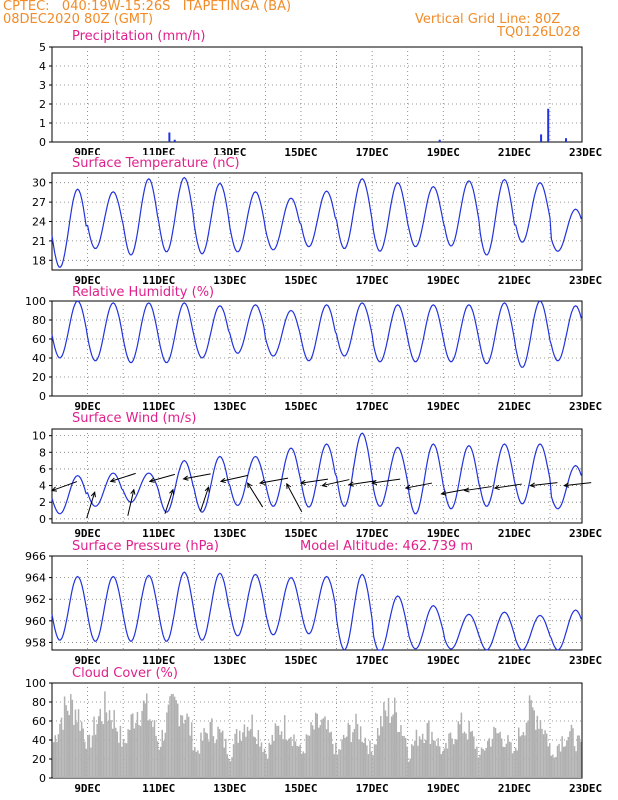 This screenshot has height=800, width=618. What do you see at coordinates (42, 123) in the screenshot?
I see `precipitation-ytick-label: 1` at bounding box center [42, 123].